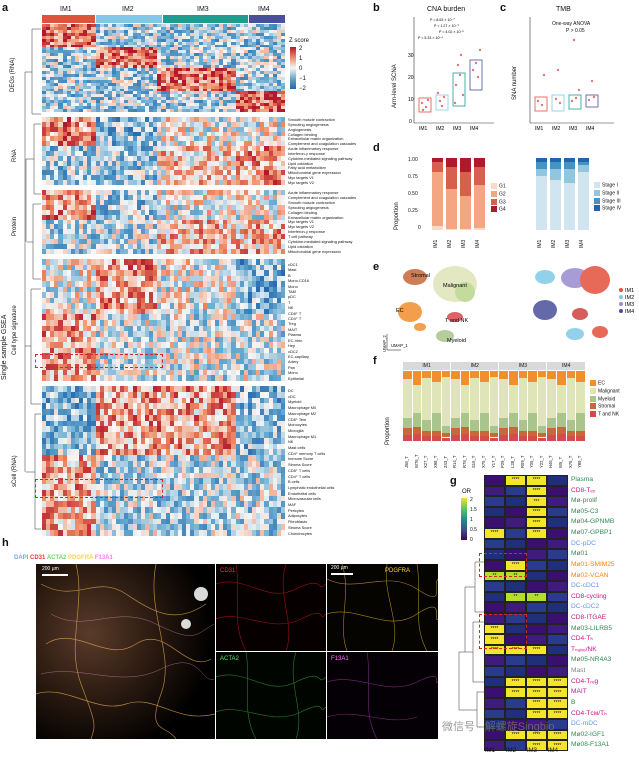  I want to click on group-label-im4: IM4, so click(264, 9).